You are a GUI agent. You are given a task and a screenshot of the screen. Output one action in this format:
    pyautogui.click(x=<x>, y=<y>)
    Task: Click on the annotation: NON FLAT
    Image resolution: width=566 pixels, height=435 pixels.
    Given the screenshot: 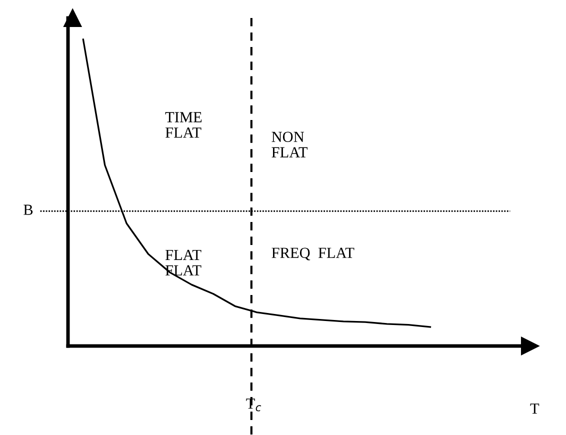 What is the action you would take?
    pyautogui.click(x=290, y=145)
    